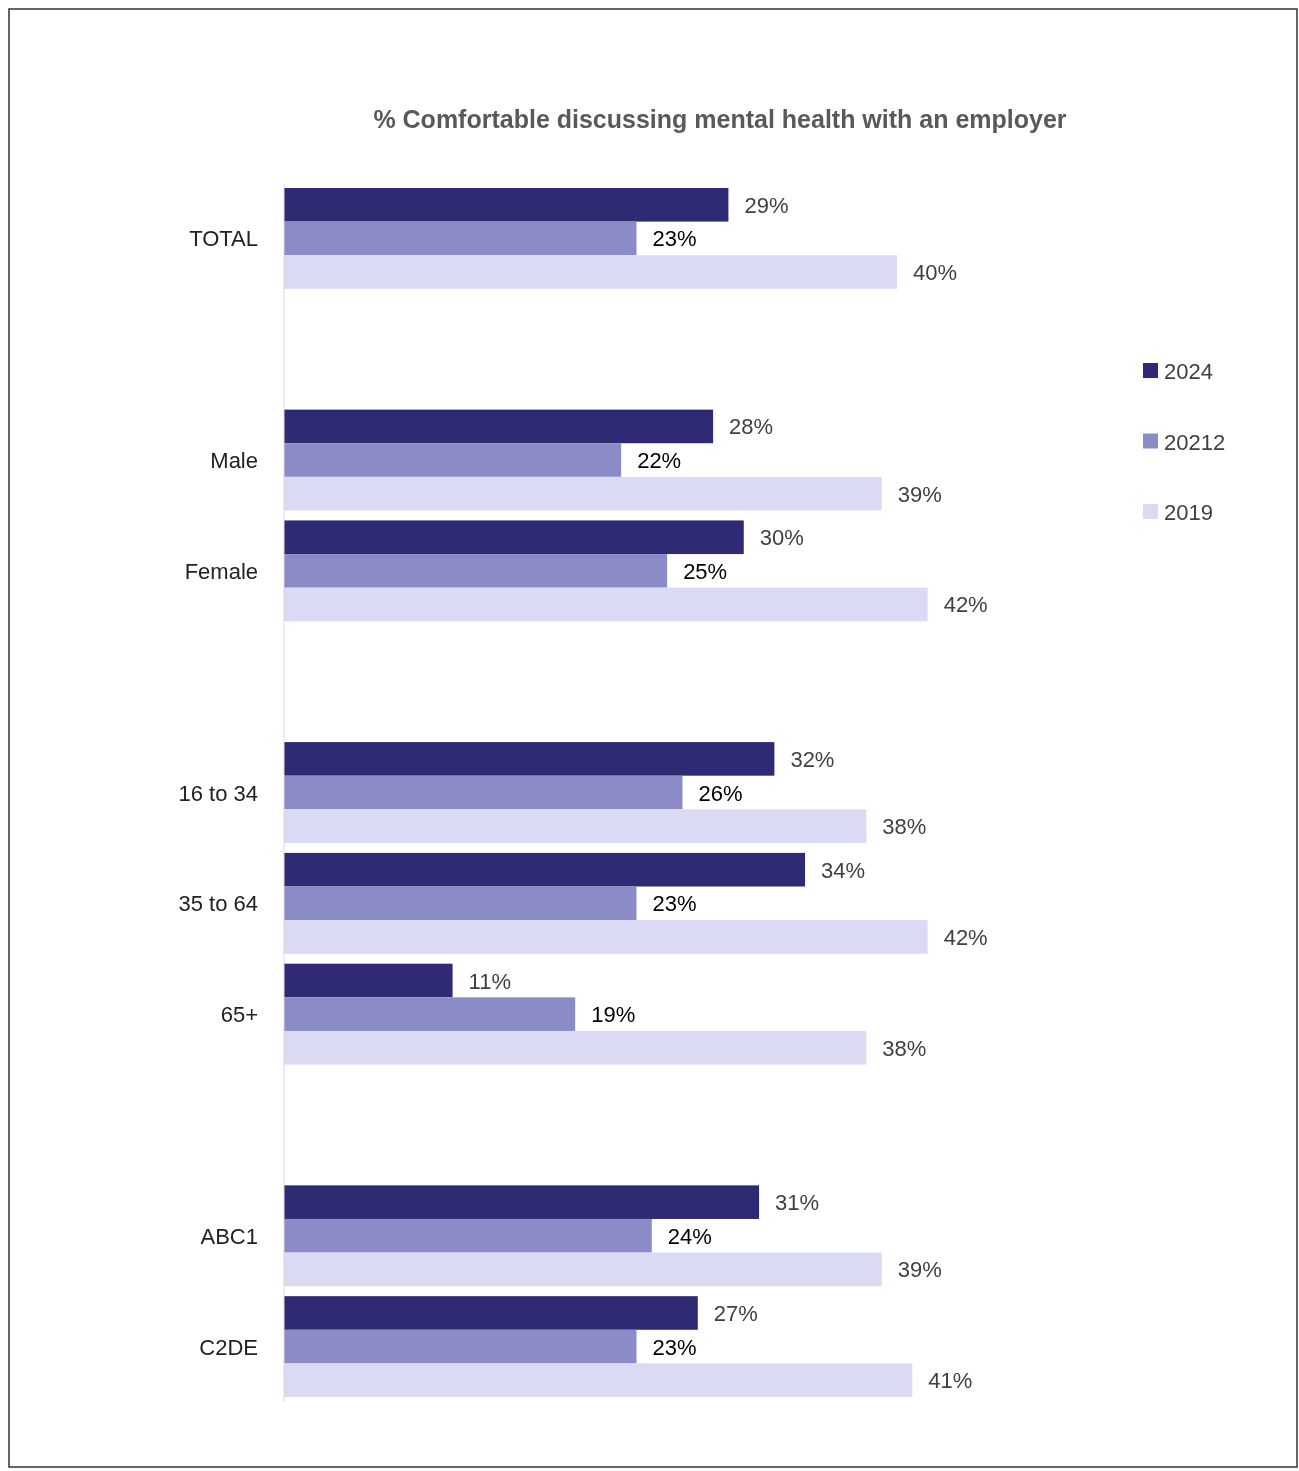  What do you see at coordinates (239, 1015) in the screenshot?
I see `y-tick-label: 65+` at bounding box center [239, 1015].